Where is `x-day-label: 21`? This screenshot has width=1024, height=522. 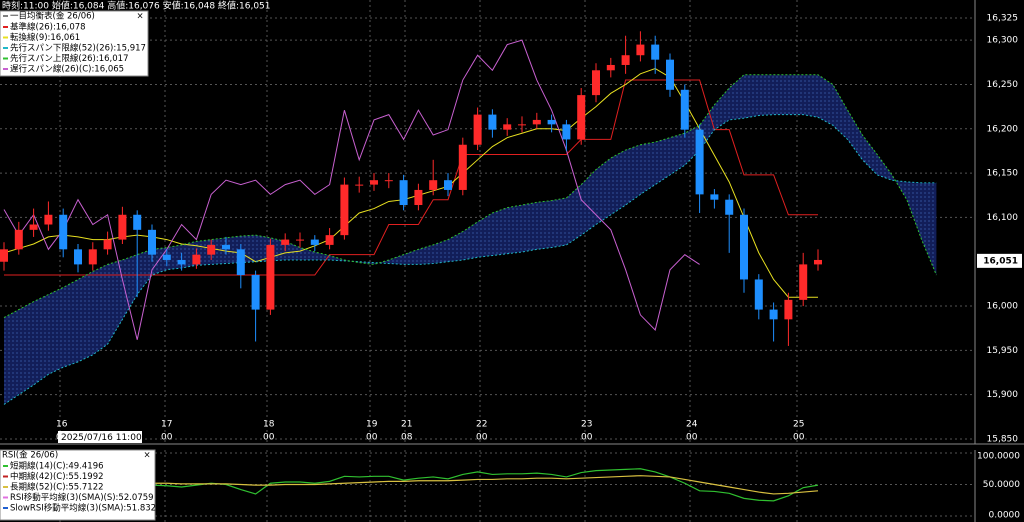
x-day-label: 21 is located at coordinates (406, 425).